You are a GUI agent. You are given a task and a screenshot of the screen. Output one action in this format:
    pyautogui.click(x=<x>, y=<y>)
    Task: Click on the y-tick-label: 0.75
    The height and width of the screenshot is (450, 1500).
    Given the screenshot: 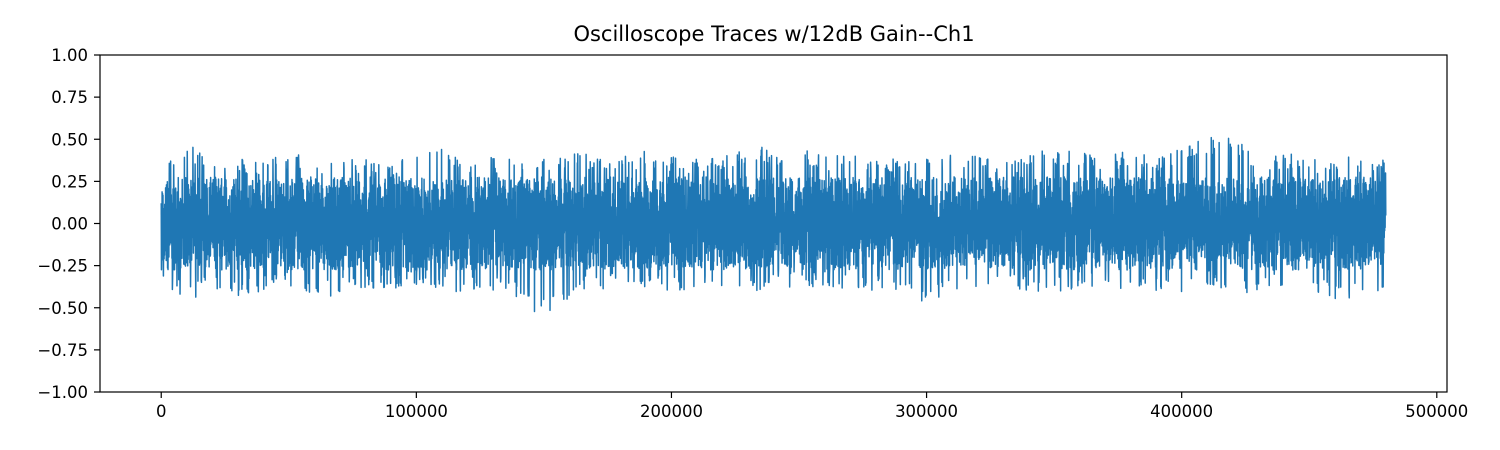 What is the action you would take?
    pyautogui.click(x=69, y=97)
    